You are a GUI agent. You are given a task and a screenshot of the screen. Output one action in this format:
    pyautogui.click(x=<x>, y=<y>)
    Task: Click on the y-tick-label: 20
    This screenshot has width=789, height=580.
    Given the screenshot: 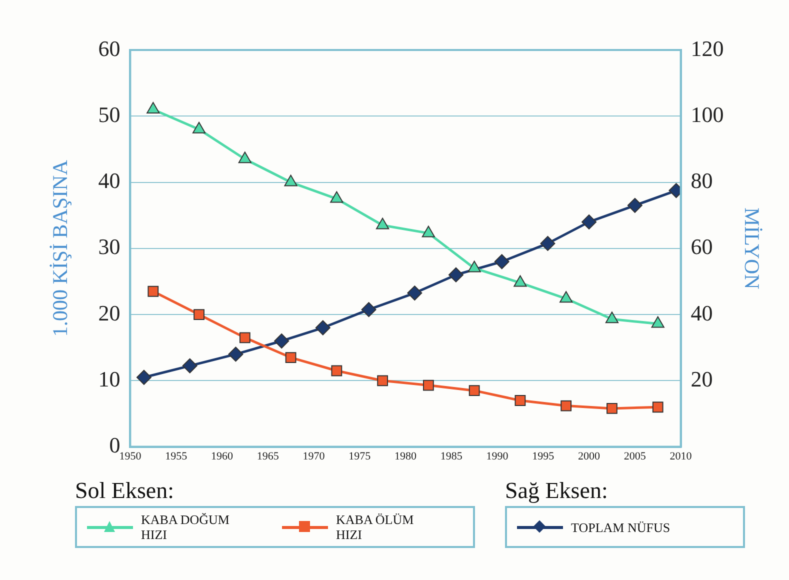 What is the action you would take?
    pyautogui.click(x=109, y=313)
    